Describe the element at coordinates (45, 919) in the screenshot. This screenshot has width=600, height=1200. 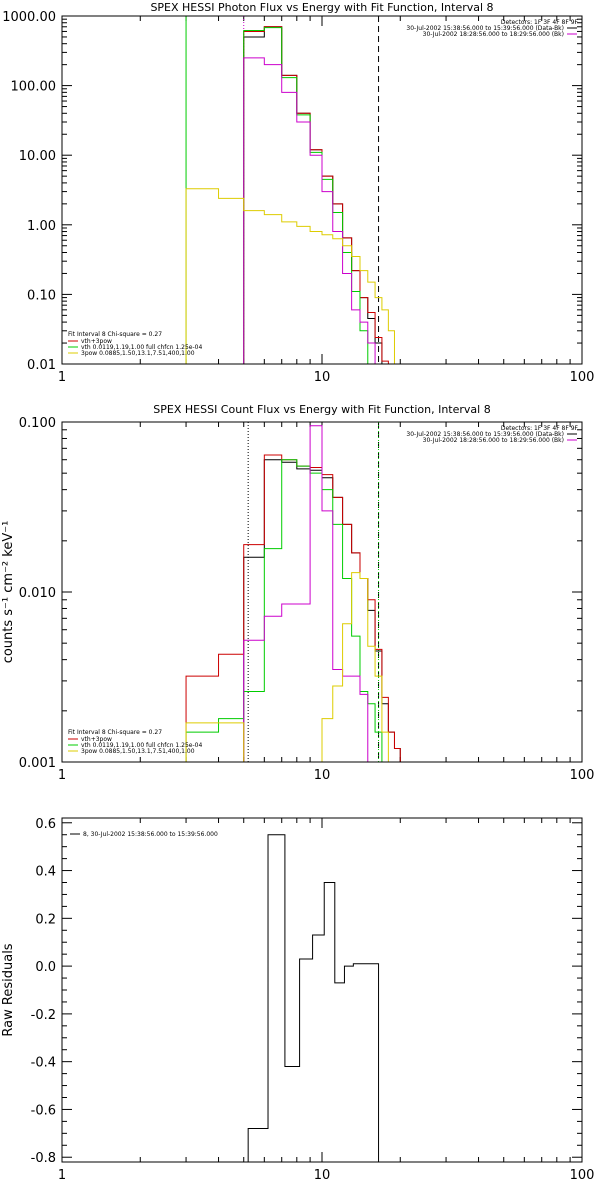
I see `y-tick-label: 0.2` at that location.